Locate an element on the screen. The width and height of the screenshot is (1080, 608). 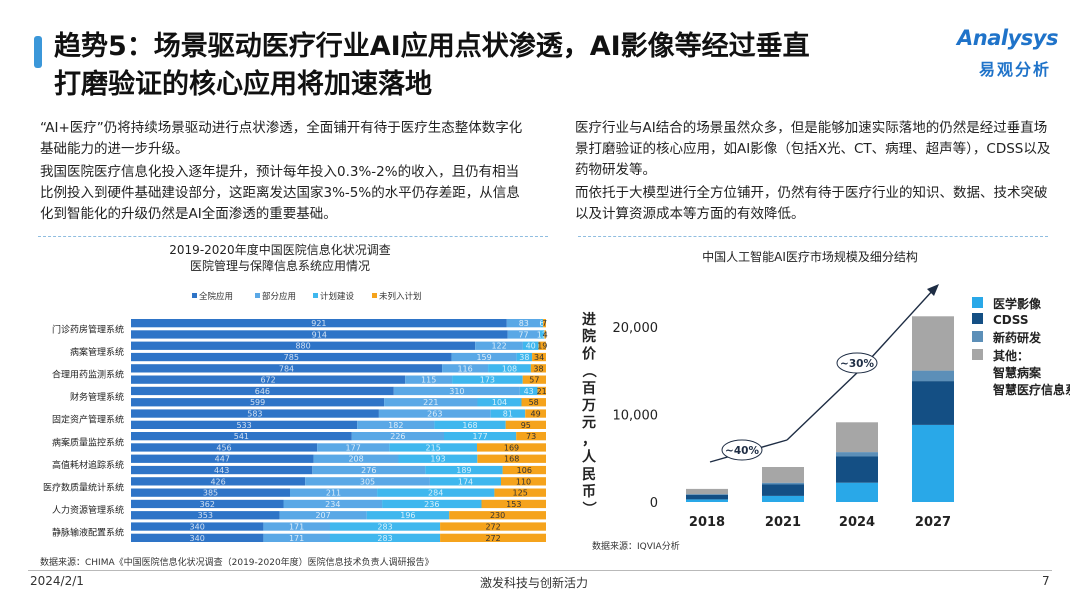
legend-label: 智慧病案 is located at coordinates (1017, 372).